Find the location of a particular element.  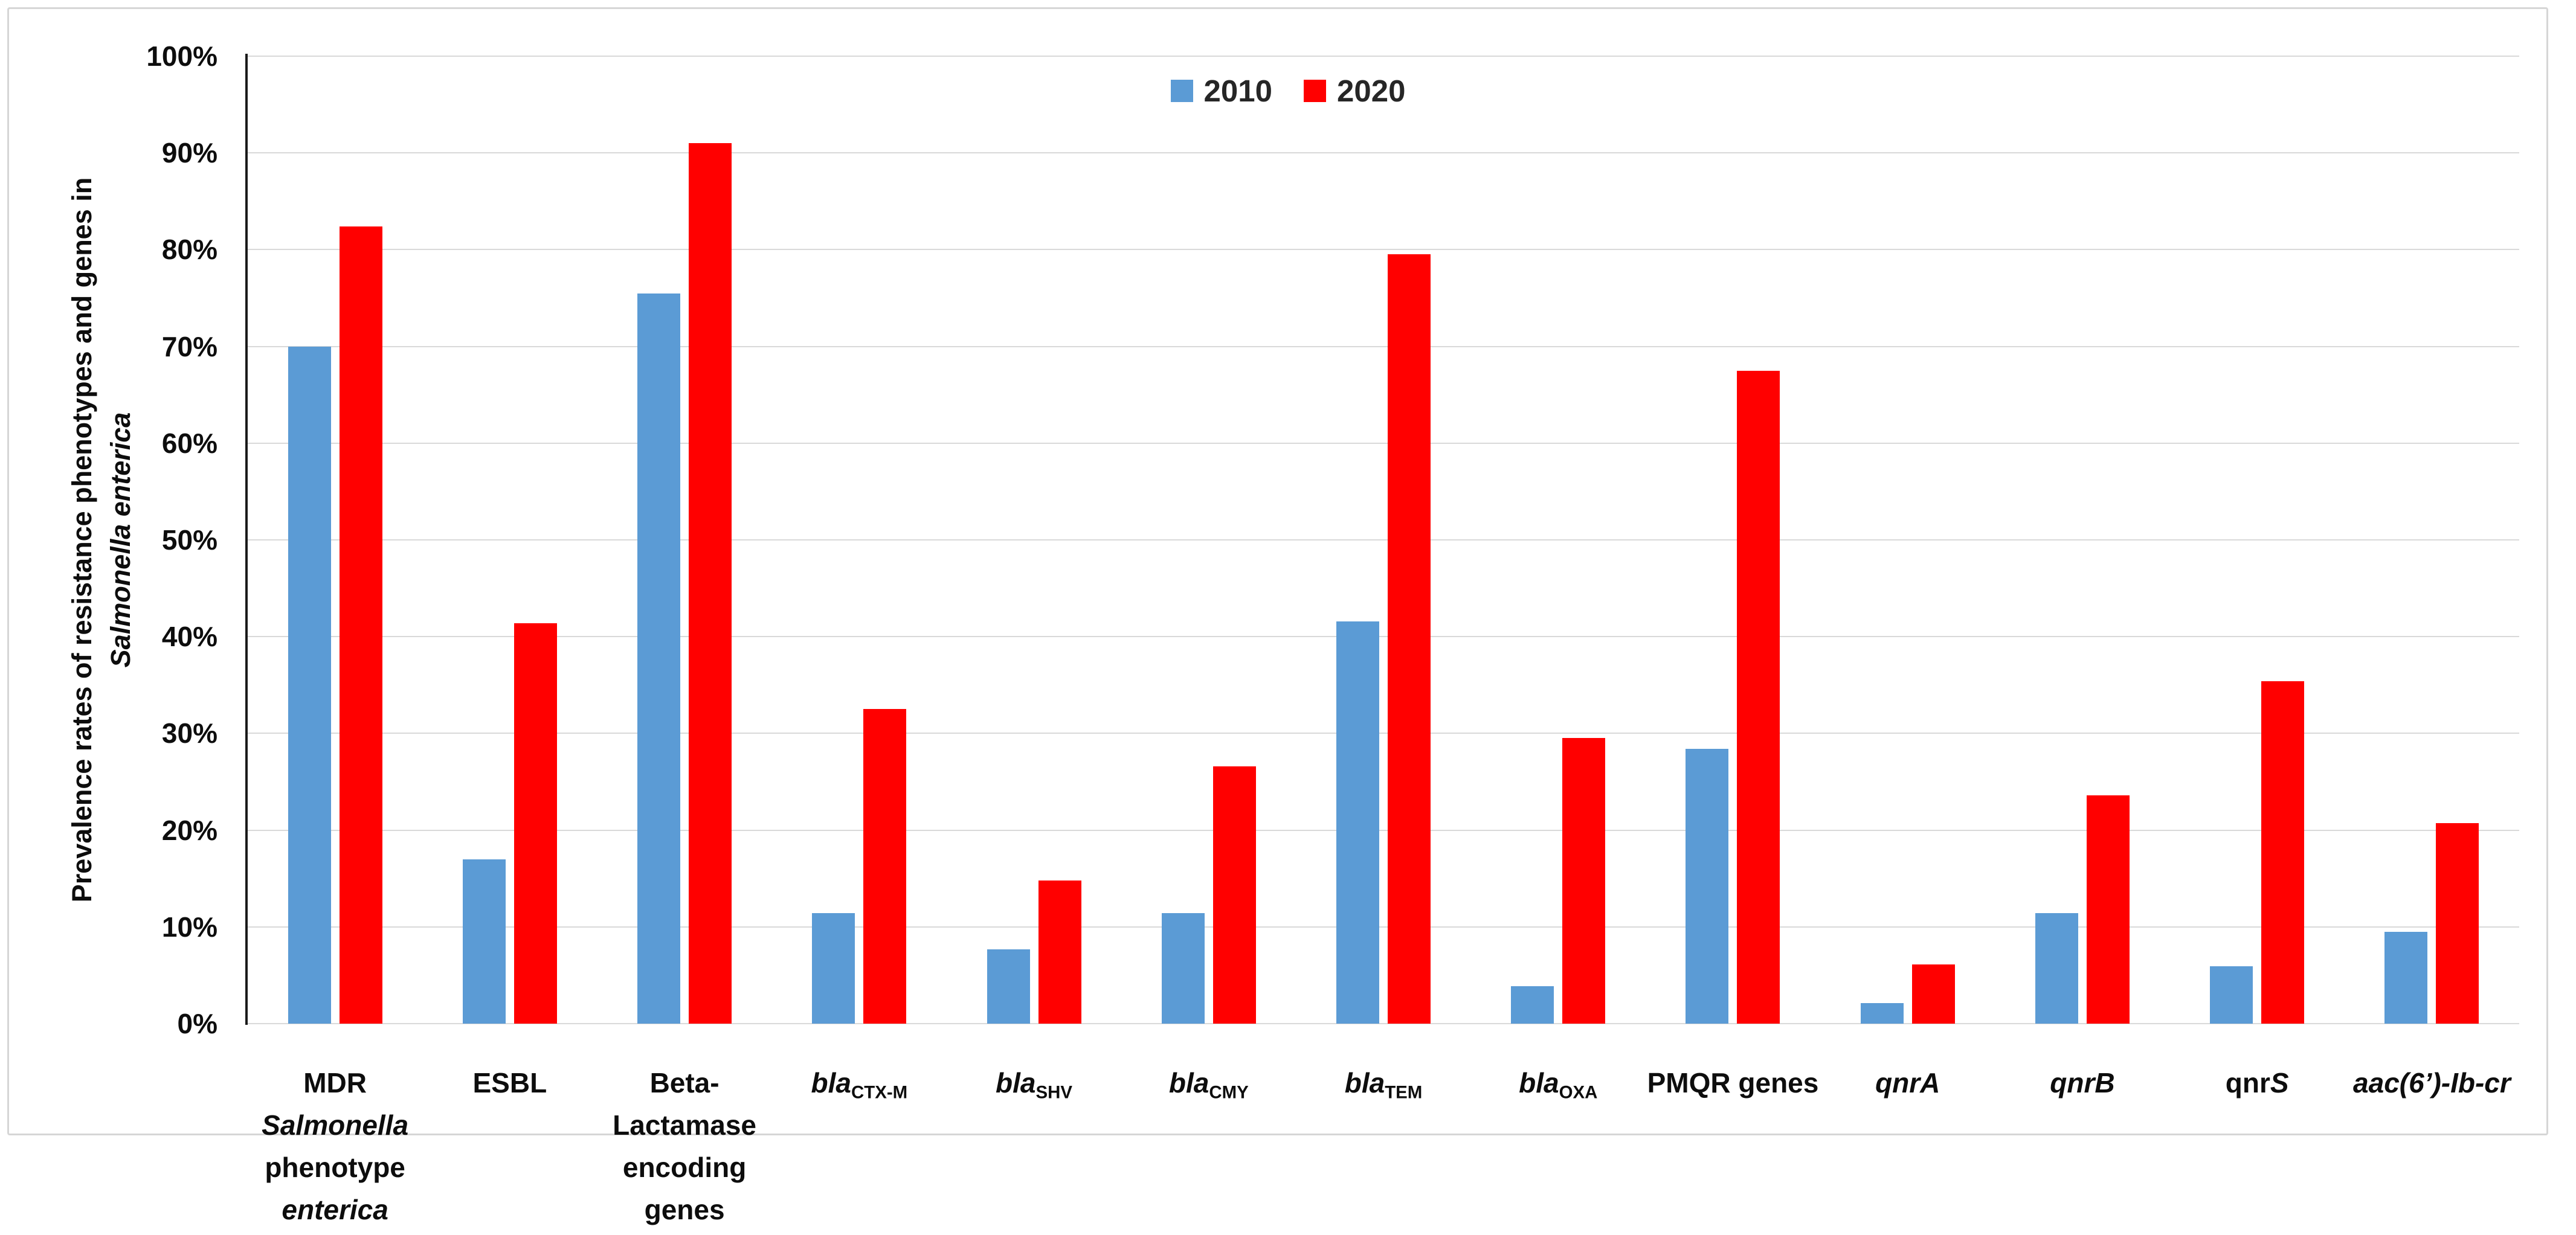

bar-2010-bla-shv is located at coordinates (1009, 986).